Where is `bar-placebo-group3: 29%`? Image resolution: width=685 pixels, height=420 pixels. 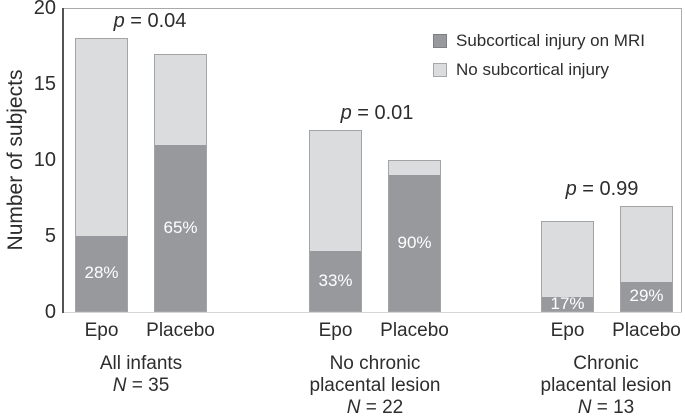 bar-placebo-group3: 29% is located at coordinates (646, 258).